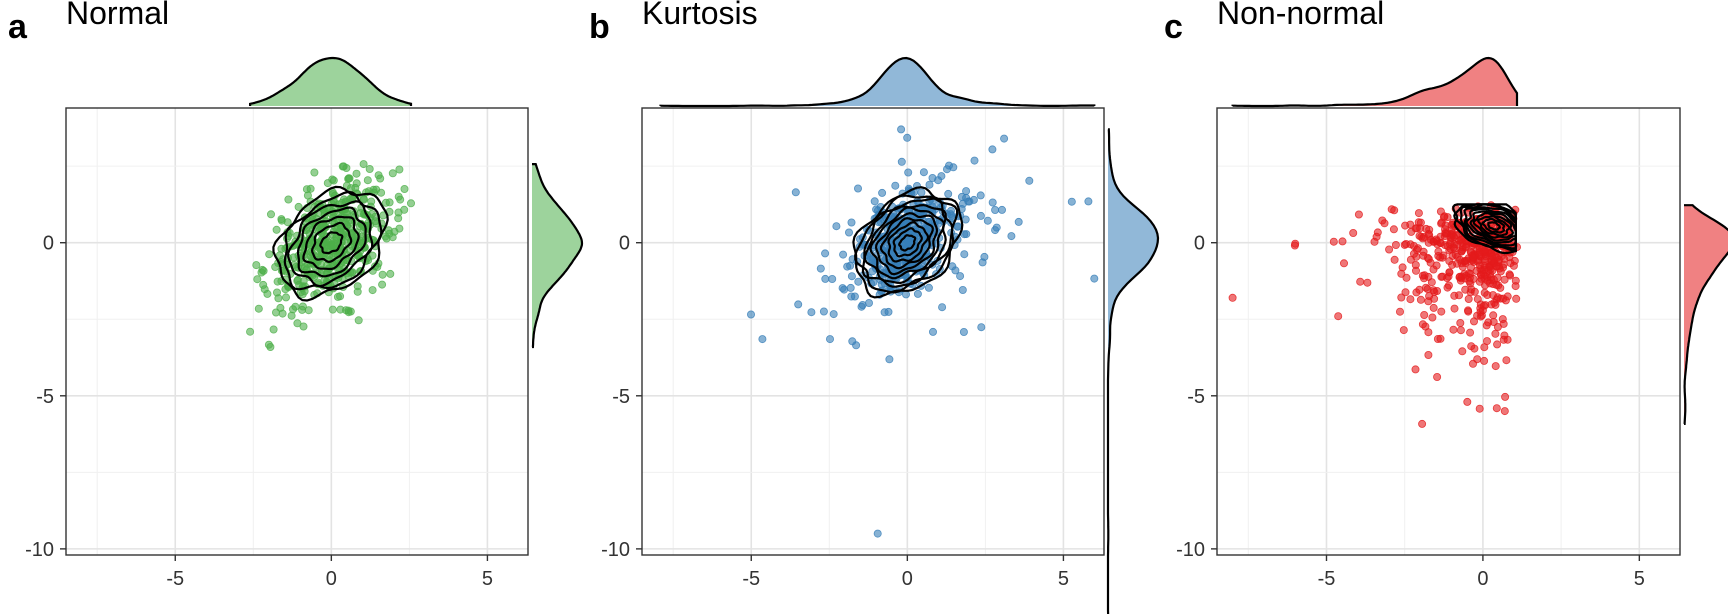 Image resolution: width=1728 pixels, height=614 pixels. Describe the element at coordinates (1482, 579) in the screenshot. I see `x-tick-label: 0` at that location.